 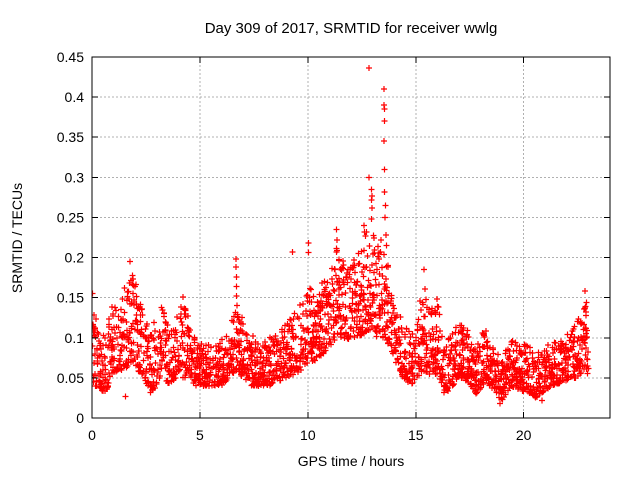 I want to click on y-tick-label: 0.05, so click(x=70, y=378).